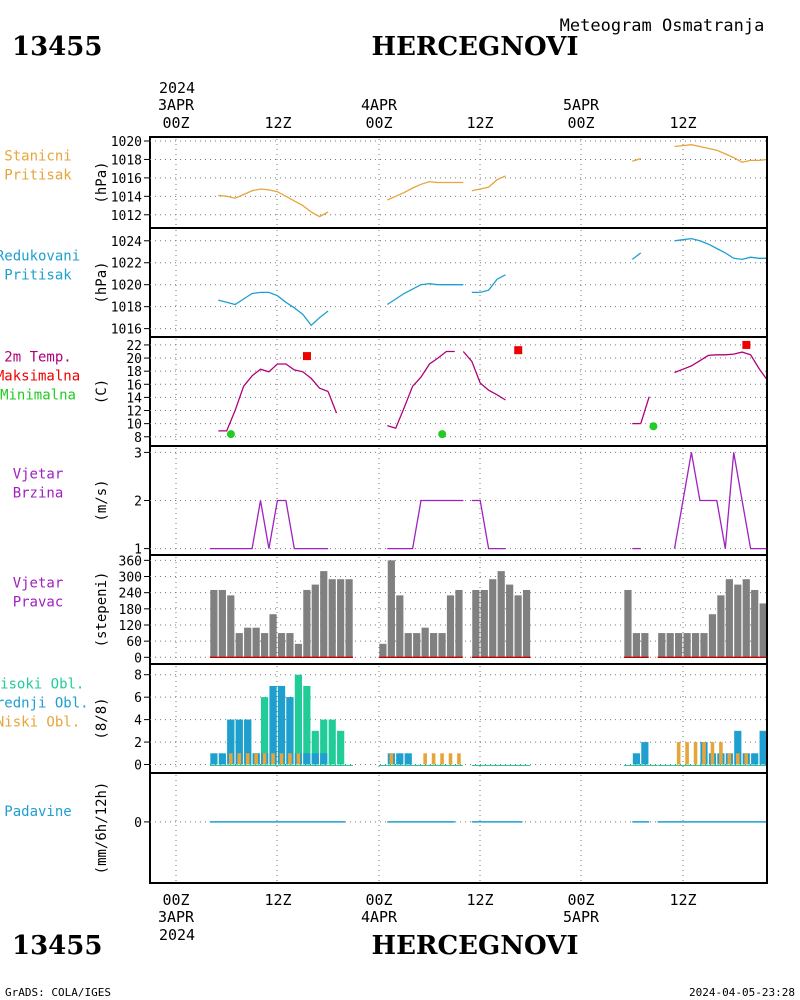 The image size is (800, 1000). I want to click on time-axis-bottom: 00Z 12Z 00Z 12Z 00Z 12Z 3APR 4APR 5APR, so click(427, 908).